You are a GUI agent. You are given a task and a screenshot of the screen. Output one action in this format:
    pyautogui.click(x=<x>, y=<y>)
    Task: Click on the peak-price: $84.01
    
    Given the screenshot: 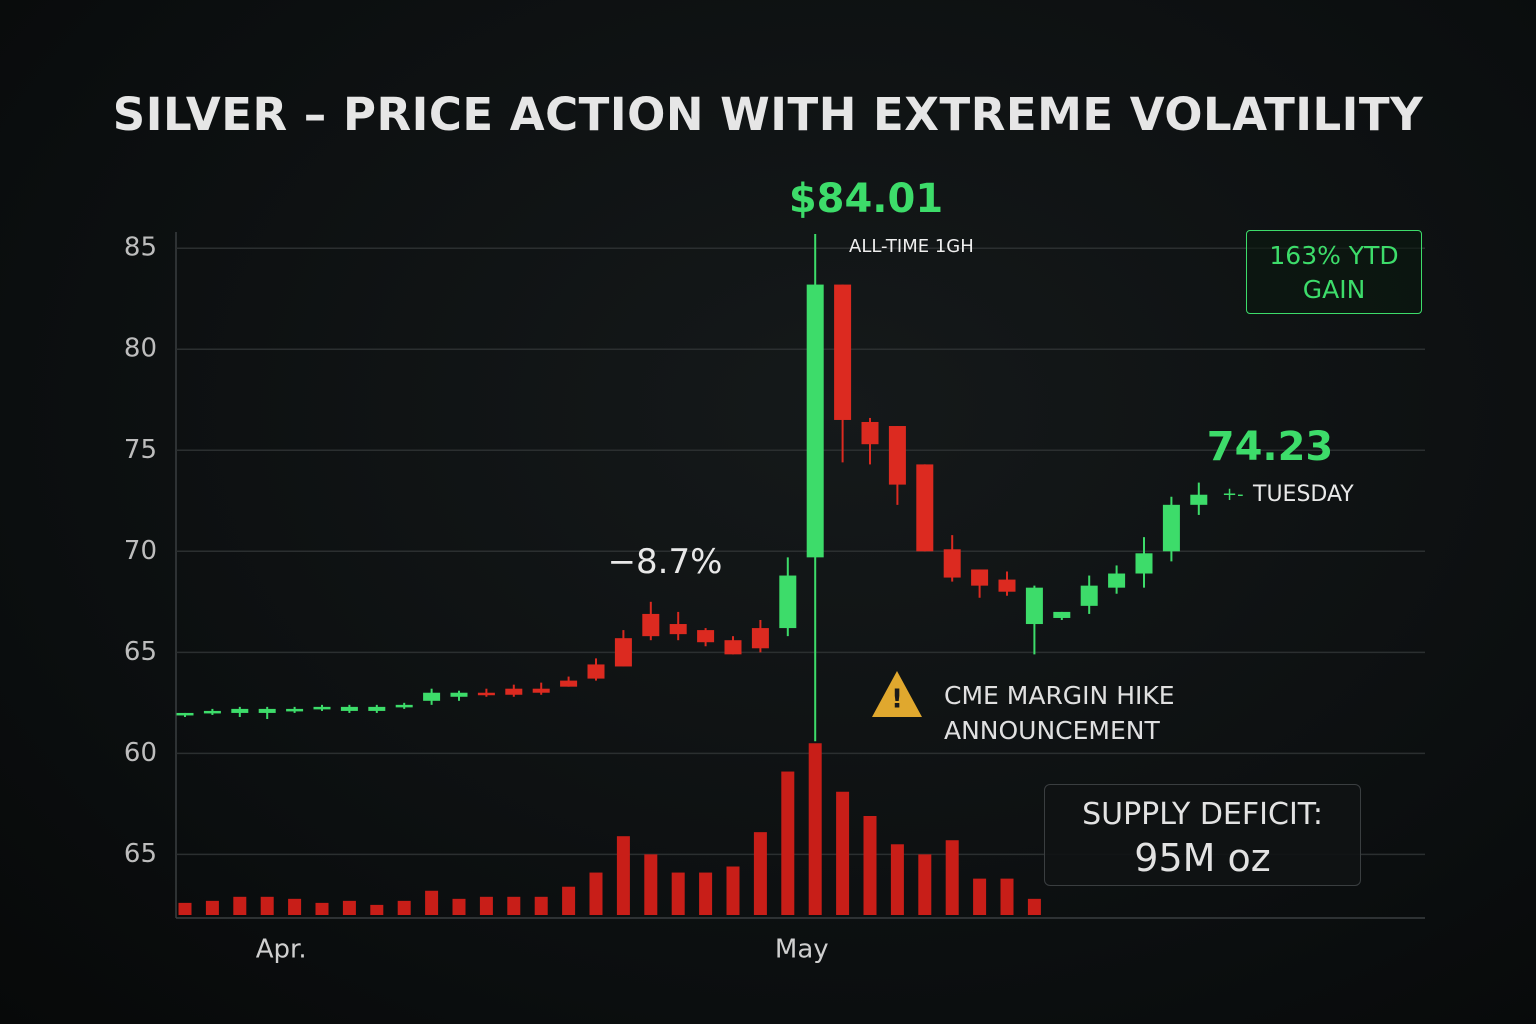 What is the action you would take?
    pyautogui.click(x=866, y=199)
    